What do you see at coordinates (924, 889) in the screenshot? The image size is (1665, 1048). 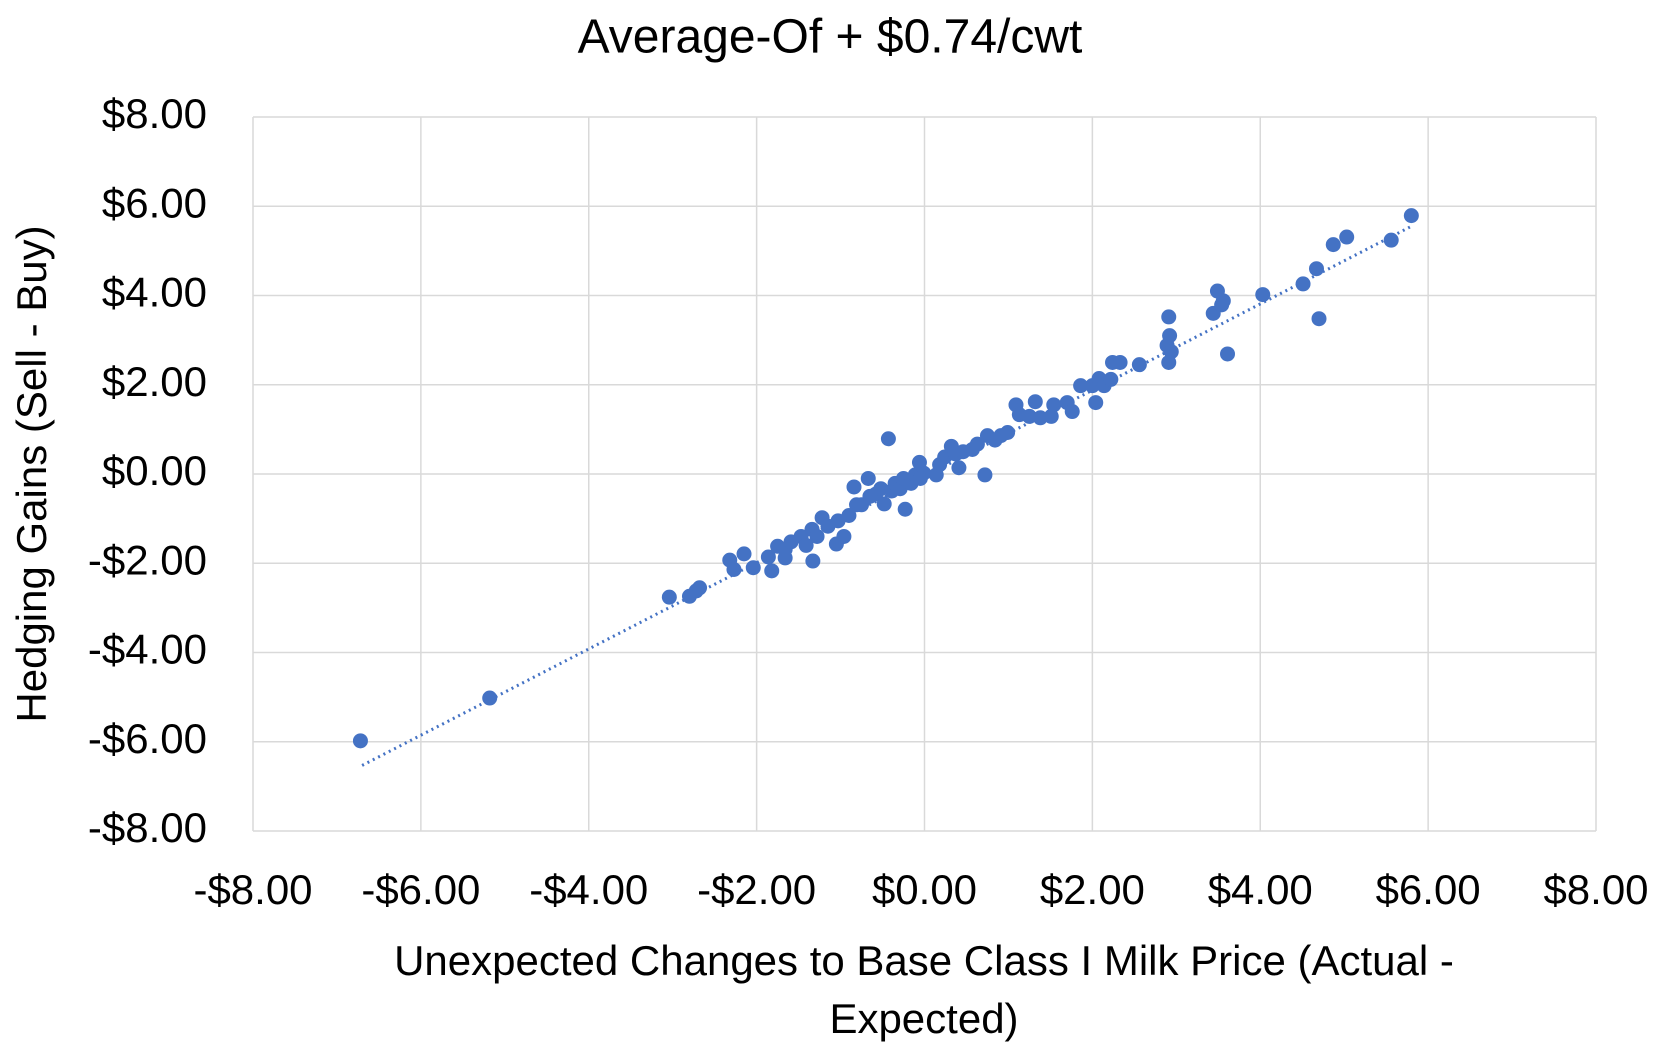 I see `x-tick-label: $0.00` at bounding box center [924, 889].